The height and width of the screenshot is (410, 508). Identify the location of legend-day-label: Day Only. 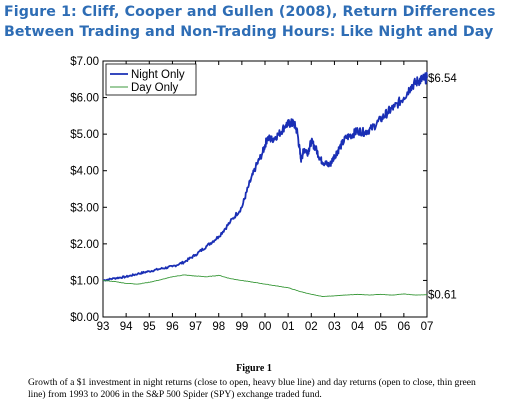
(155, 88).